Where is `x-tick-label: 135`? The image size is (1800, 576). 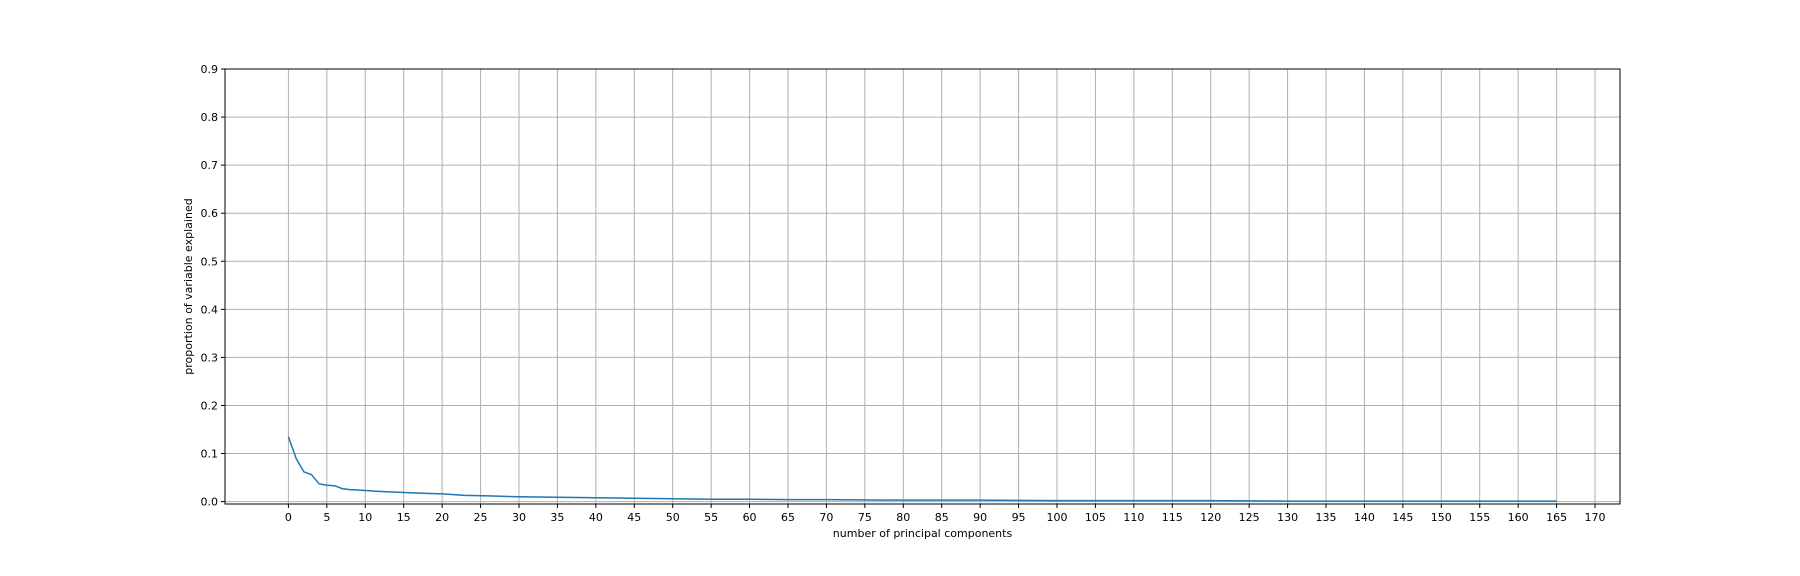 x-tick-label: 135 is located at coordinates (1326, 517).